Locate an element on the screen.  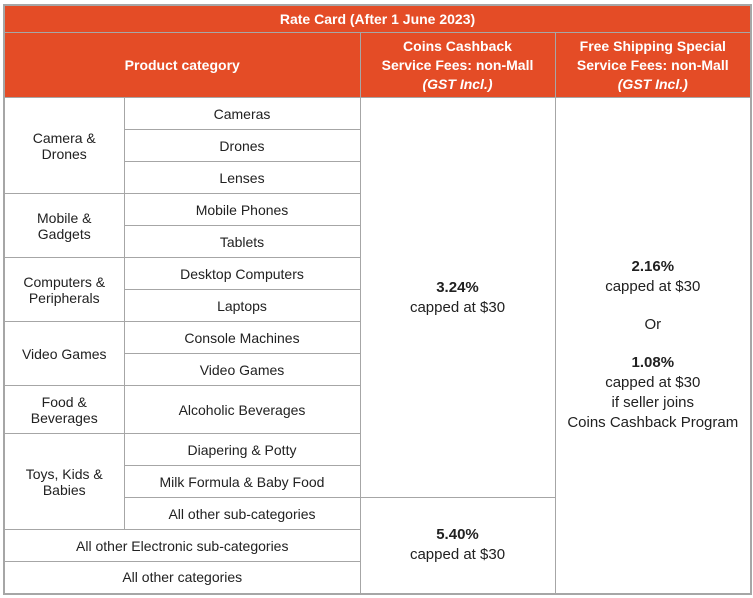
subcategory-cell-diapering-potty: Diapering & Potty is located at coordinates (242, 449).